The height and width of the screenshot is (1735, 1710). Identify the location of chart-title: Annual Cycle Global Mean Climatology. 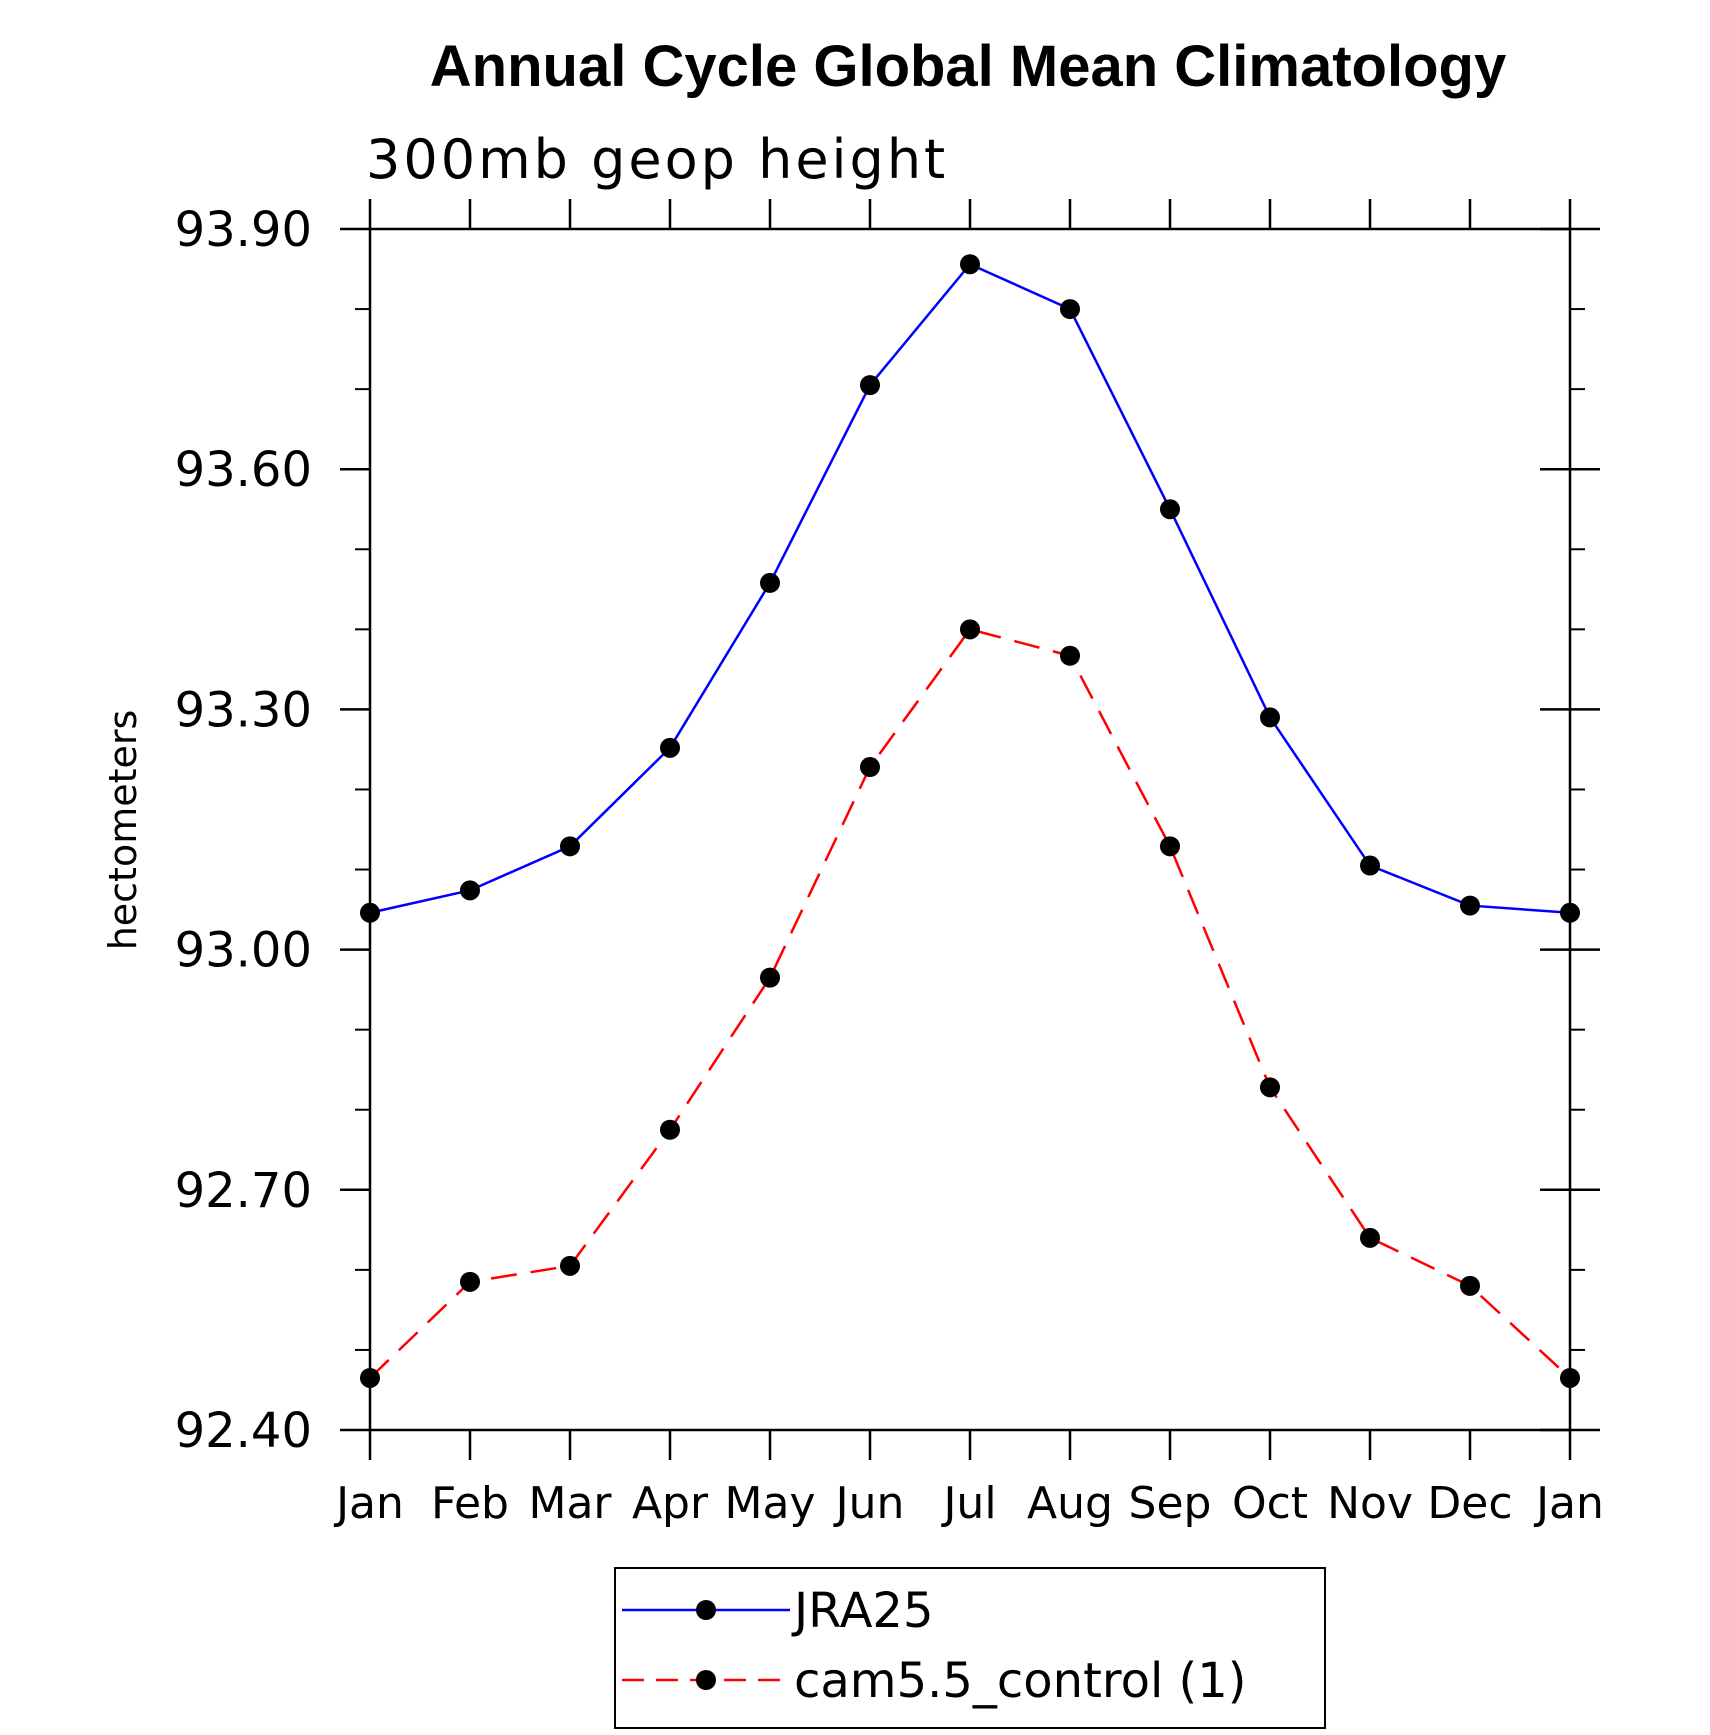
(968, 66).